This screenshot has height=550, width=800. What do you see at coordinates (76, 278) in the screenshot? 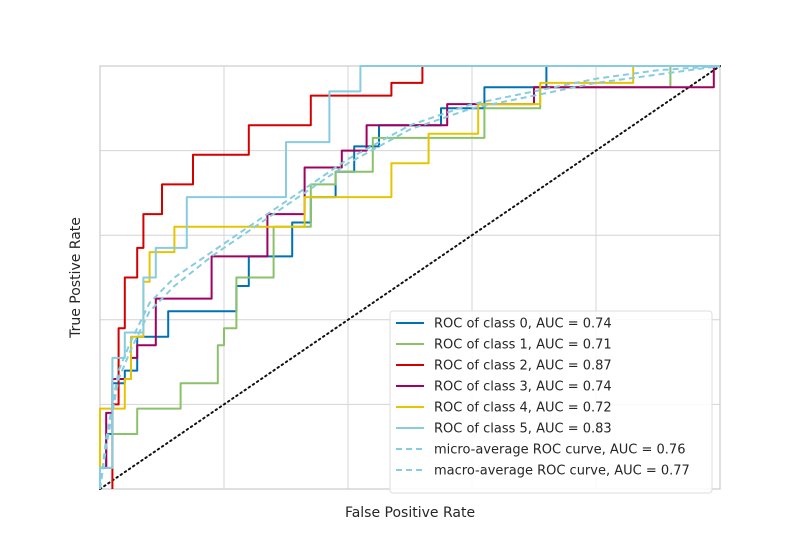
I see `y-axis-label: True Postive Rate` at bounding box center [76, 278].